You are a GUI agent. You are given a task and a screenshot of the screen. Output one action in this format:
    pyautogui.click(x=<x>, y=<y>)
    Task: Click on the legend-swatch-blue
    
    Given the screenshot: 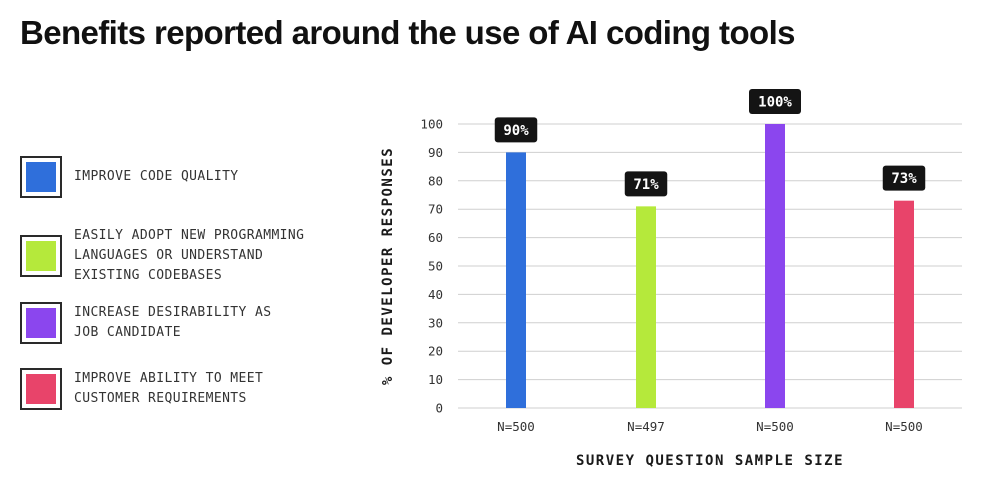 What is the action you would take?
    pyautogui.click(x=41, y=177)
    